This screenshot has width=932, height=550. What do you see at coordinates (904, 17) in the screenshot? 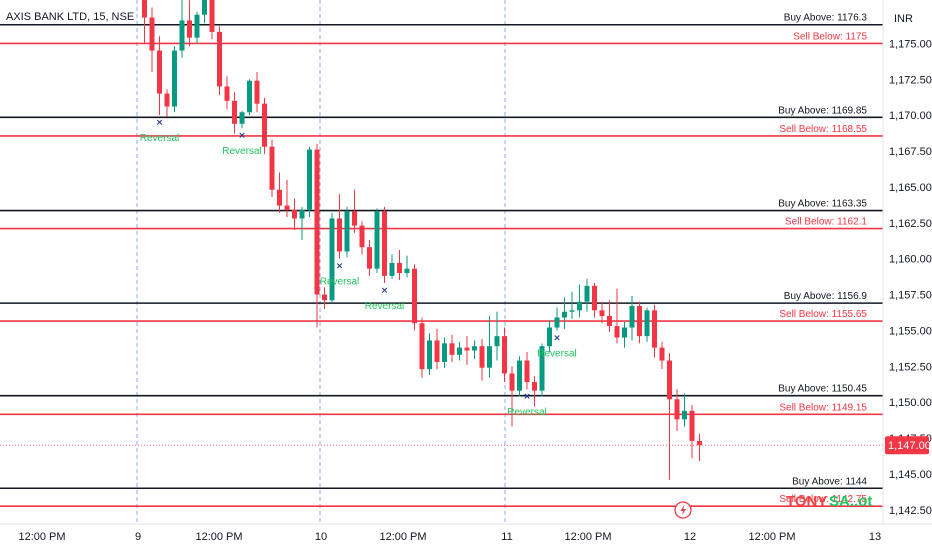
I see `currency-button` at bounding box center [904, 17].